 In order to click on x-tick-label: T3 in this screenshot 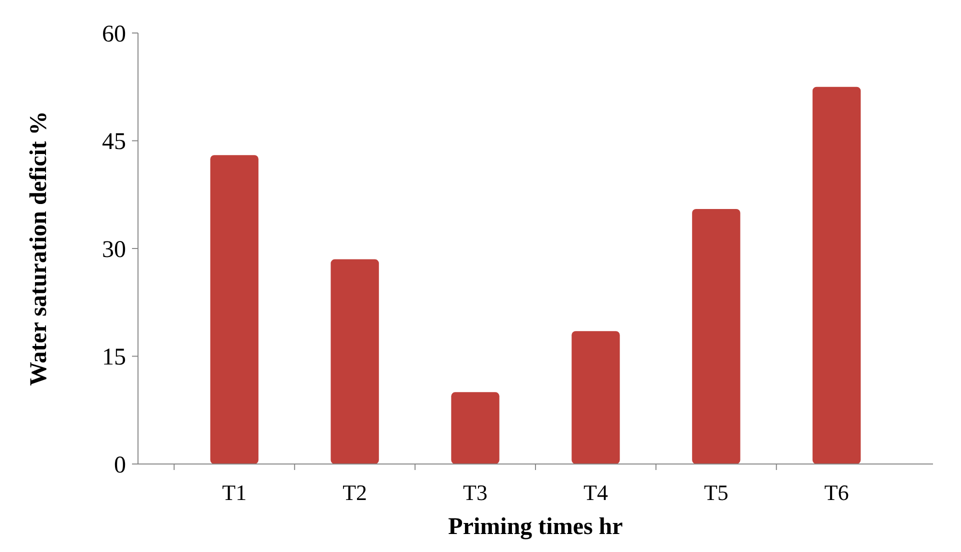, I will do `click(475, 492)`.